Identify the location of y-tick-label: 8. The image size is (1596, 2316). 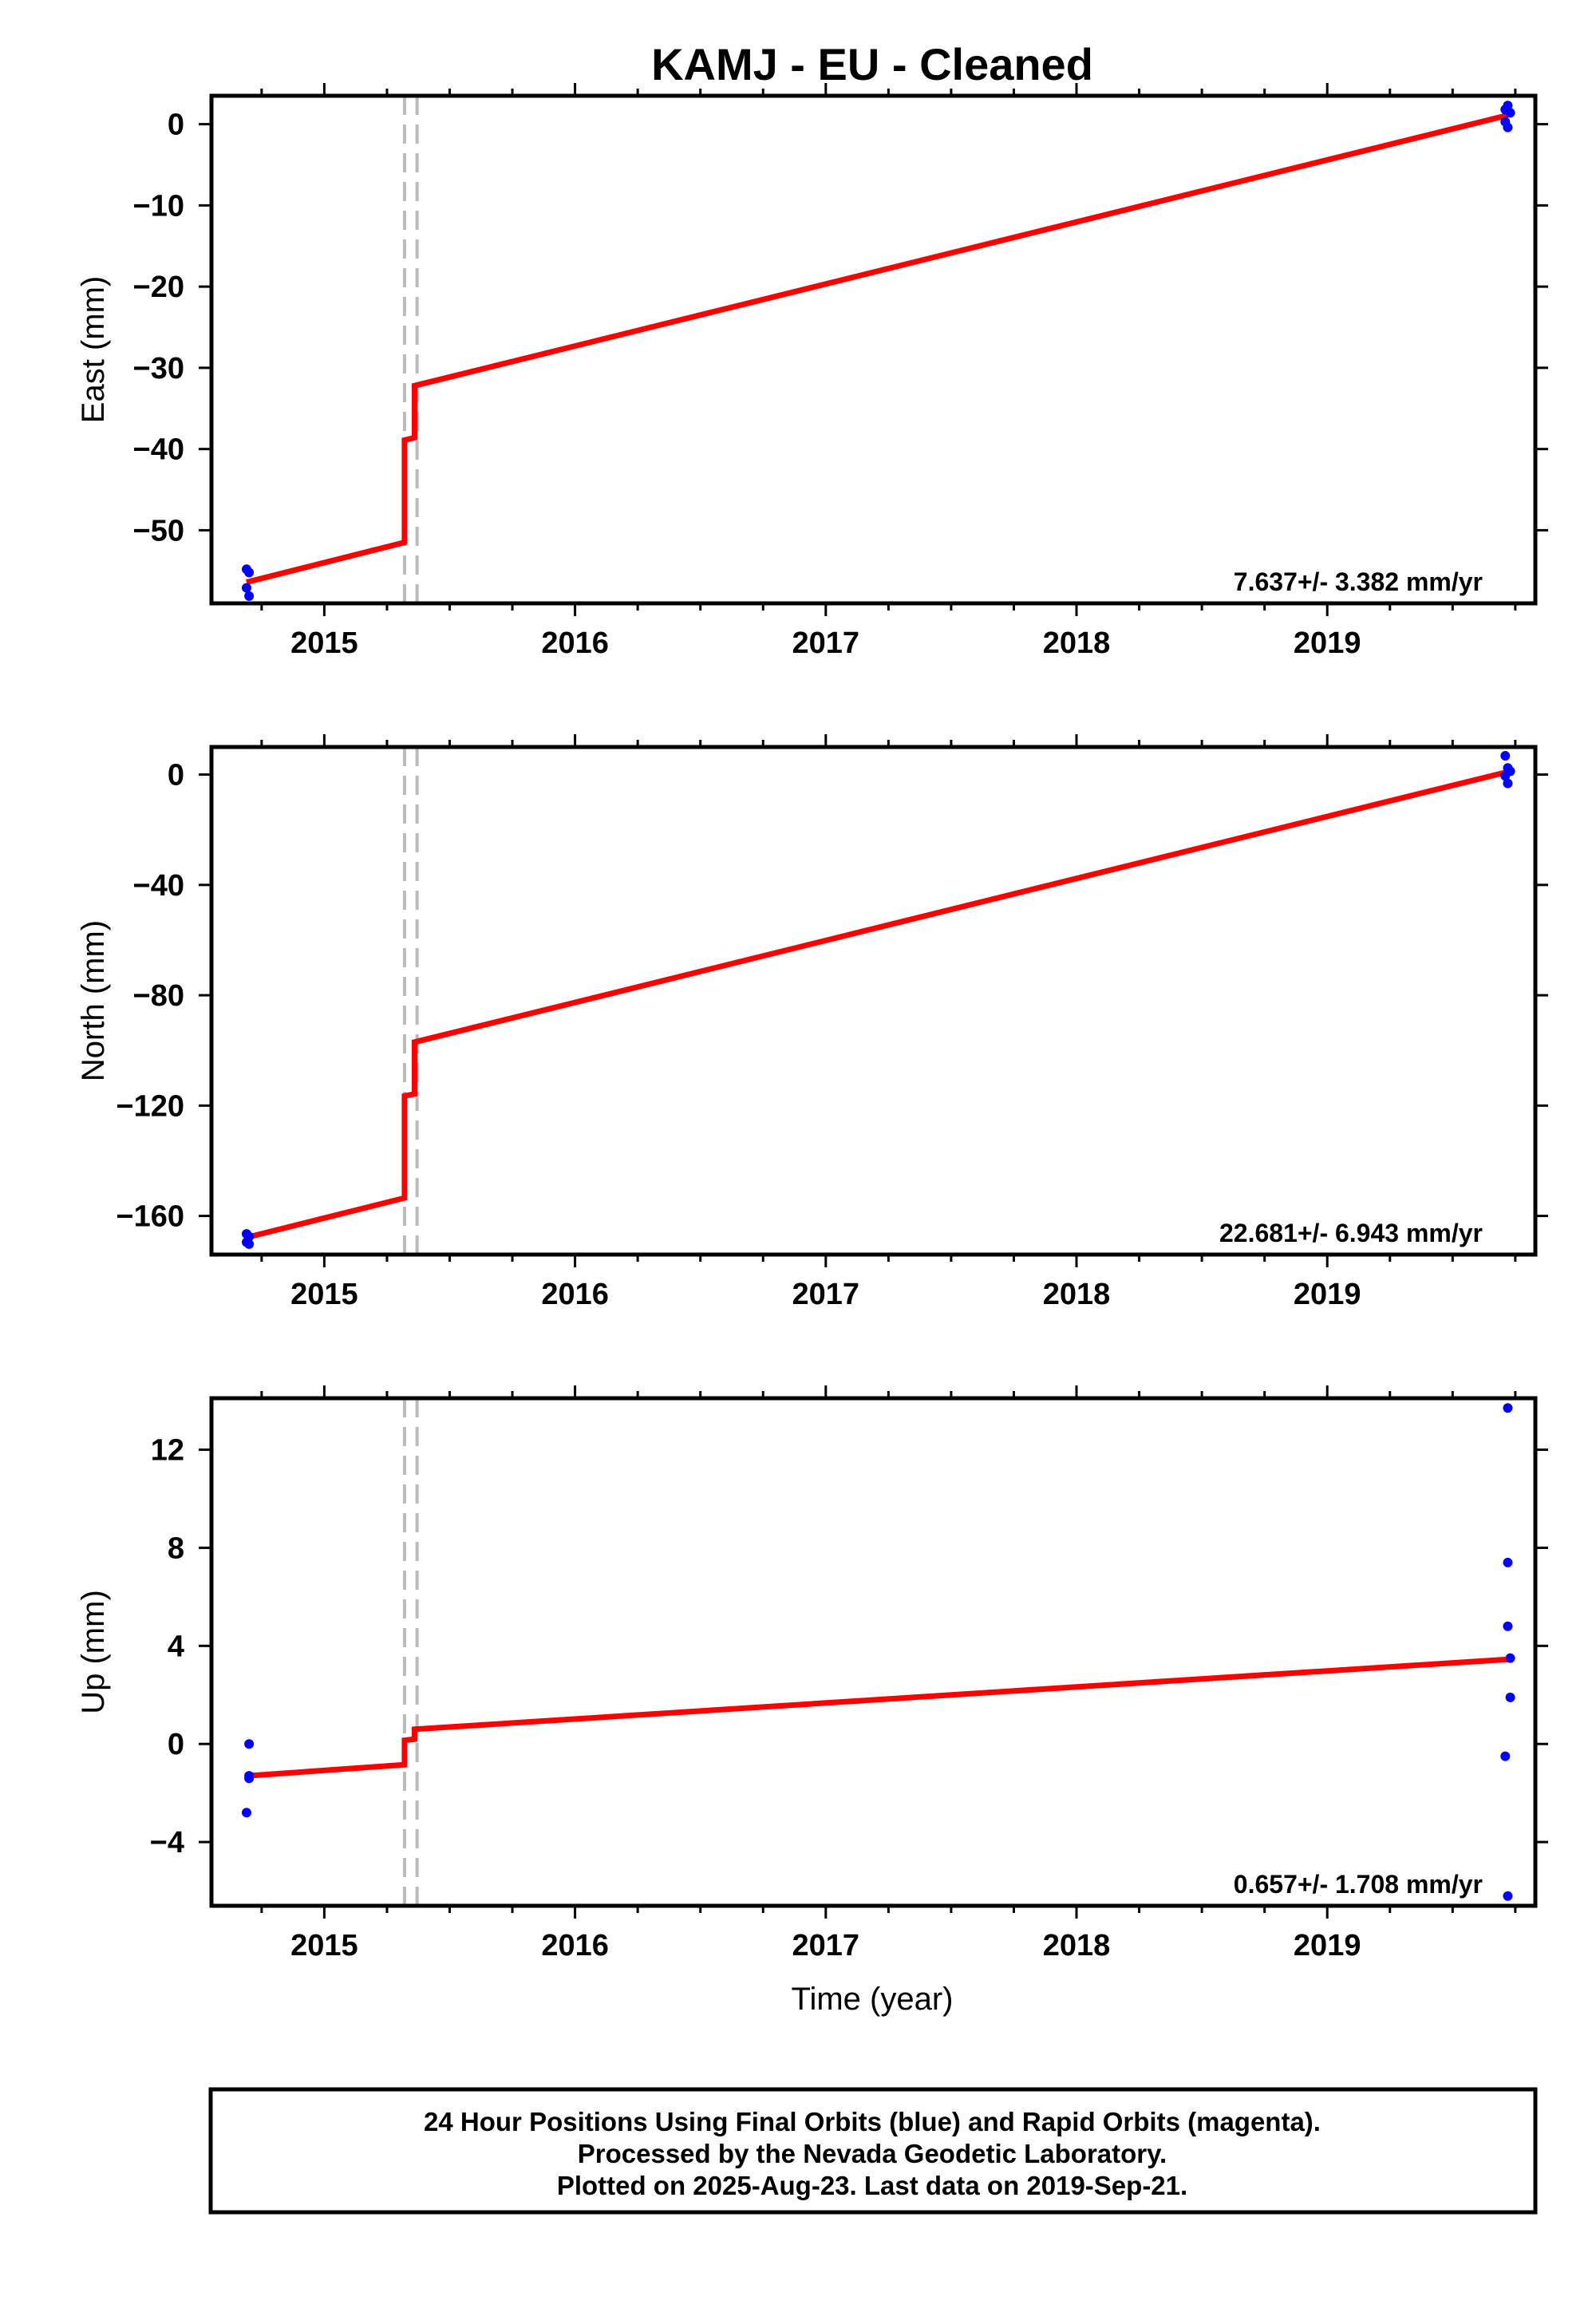
(176, 1548).